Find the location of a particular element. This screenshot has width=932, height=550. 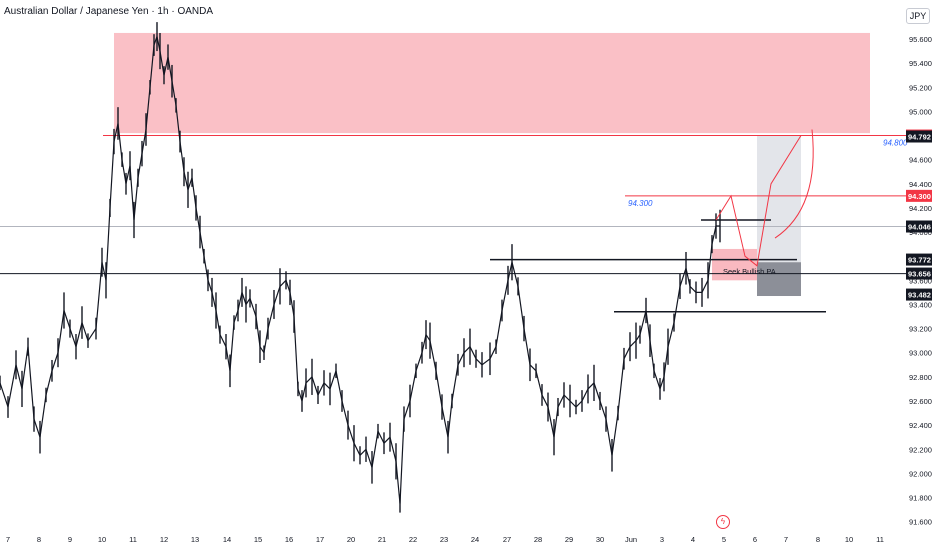

x-tick-label: 9 is located at coordinates (70, 539).